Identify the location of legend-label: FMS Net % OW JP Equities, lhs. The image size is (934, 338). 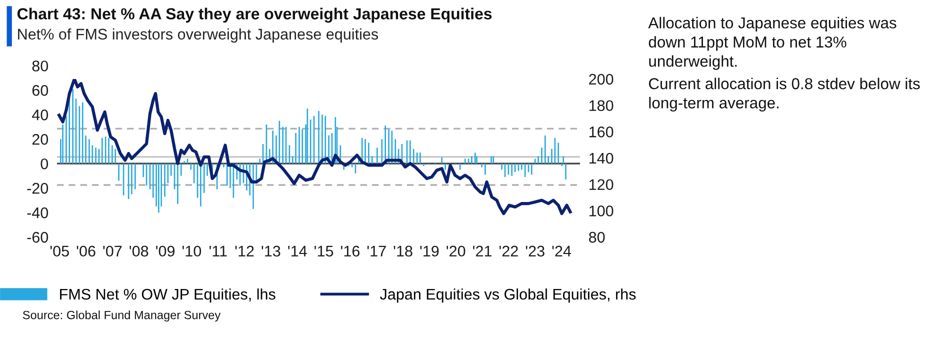
(168, 295).